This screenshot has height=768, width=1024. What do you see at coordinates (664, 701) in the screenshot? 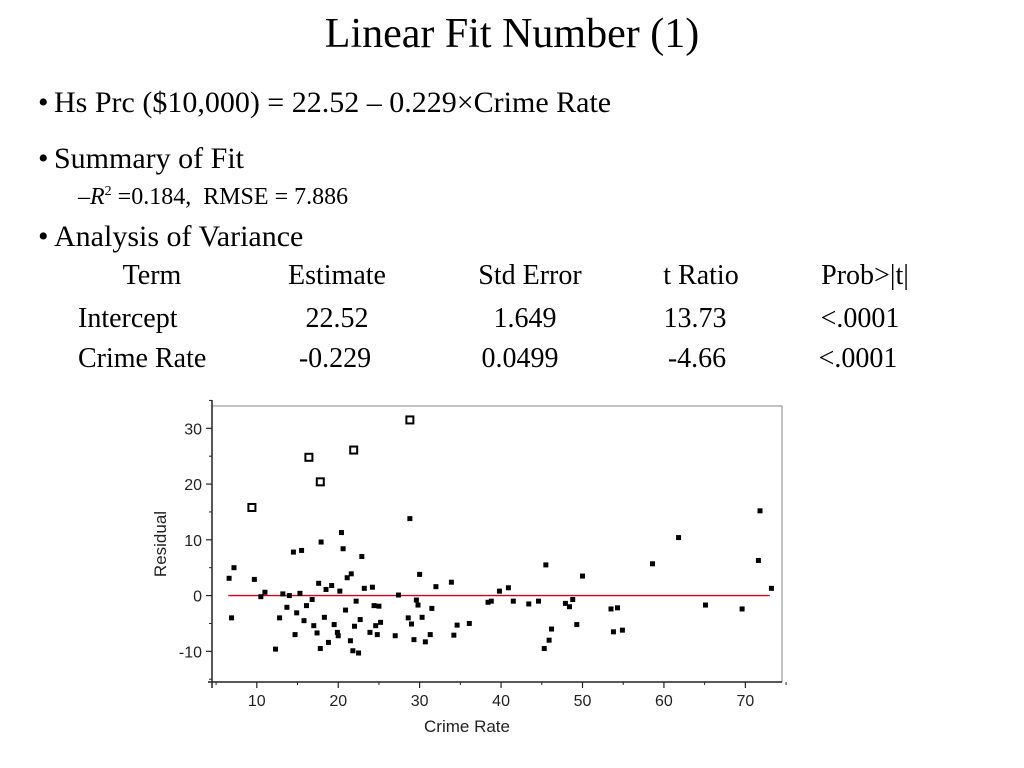
I see `x-tick-label: 60` at bounding box center [664, 701].